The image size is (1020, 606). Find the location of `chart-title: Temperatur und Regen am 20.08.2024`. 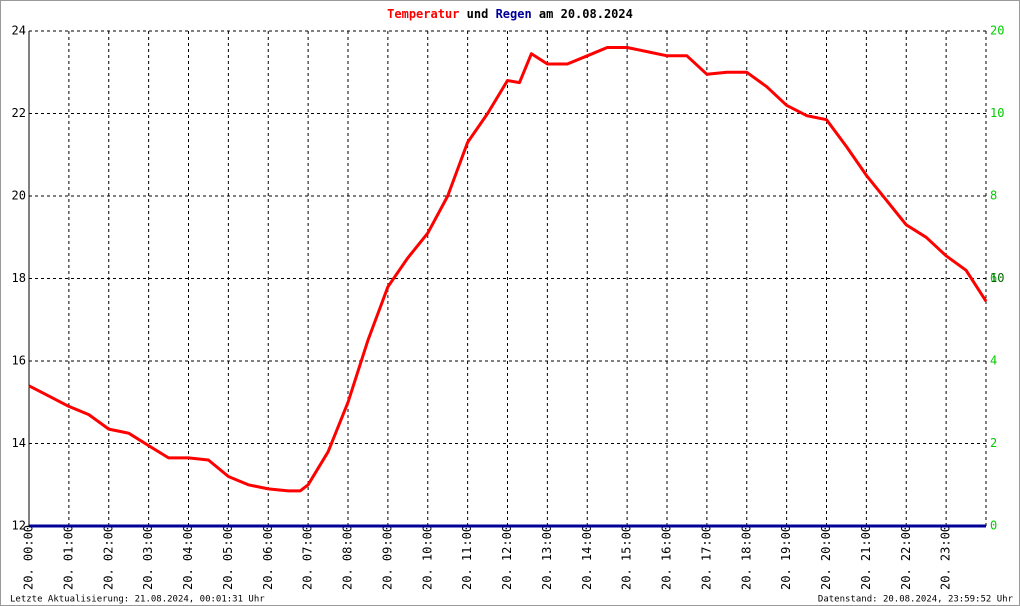

chart-title: Temperatur und Regen am 20.08.2024 is located at coordinates (510, 14).